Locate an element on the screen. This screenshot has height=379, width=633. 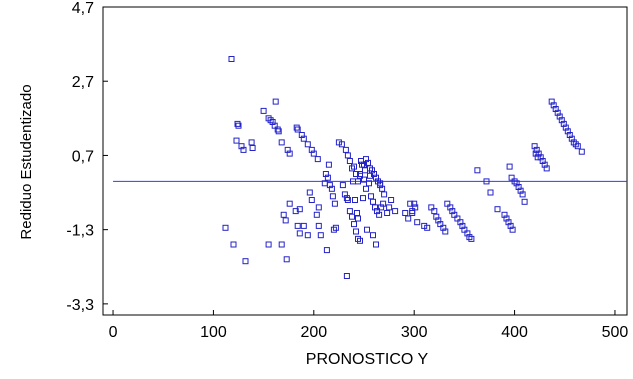
x-tick-label: 500 is located at coordinates (615, 332).